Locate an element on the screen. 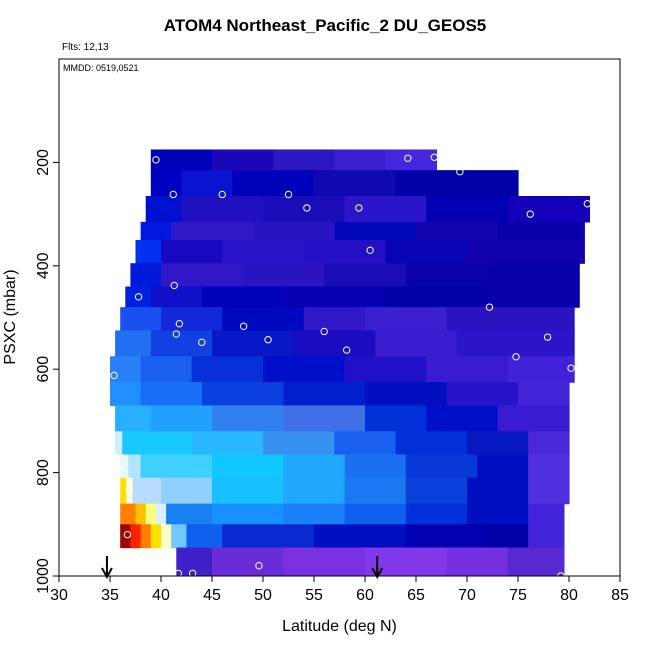 This screenshot has height=650, width=650. x-axis: 30 35 40 45 50 55 60 65 70 75 80 85 is located at coordinates (339, 590).